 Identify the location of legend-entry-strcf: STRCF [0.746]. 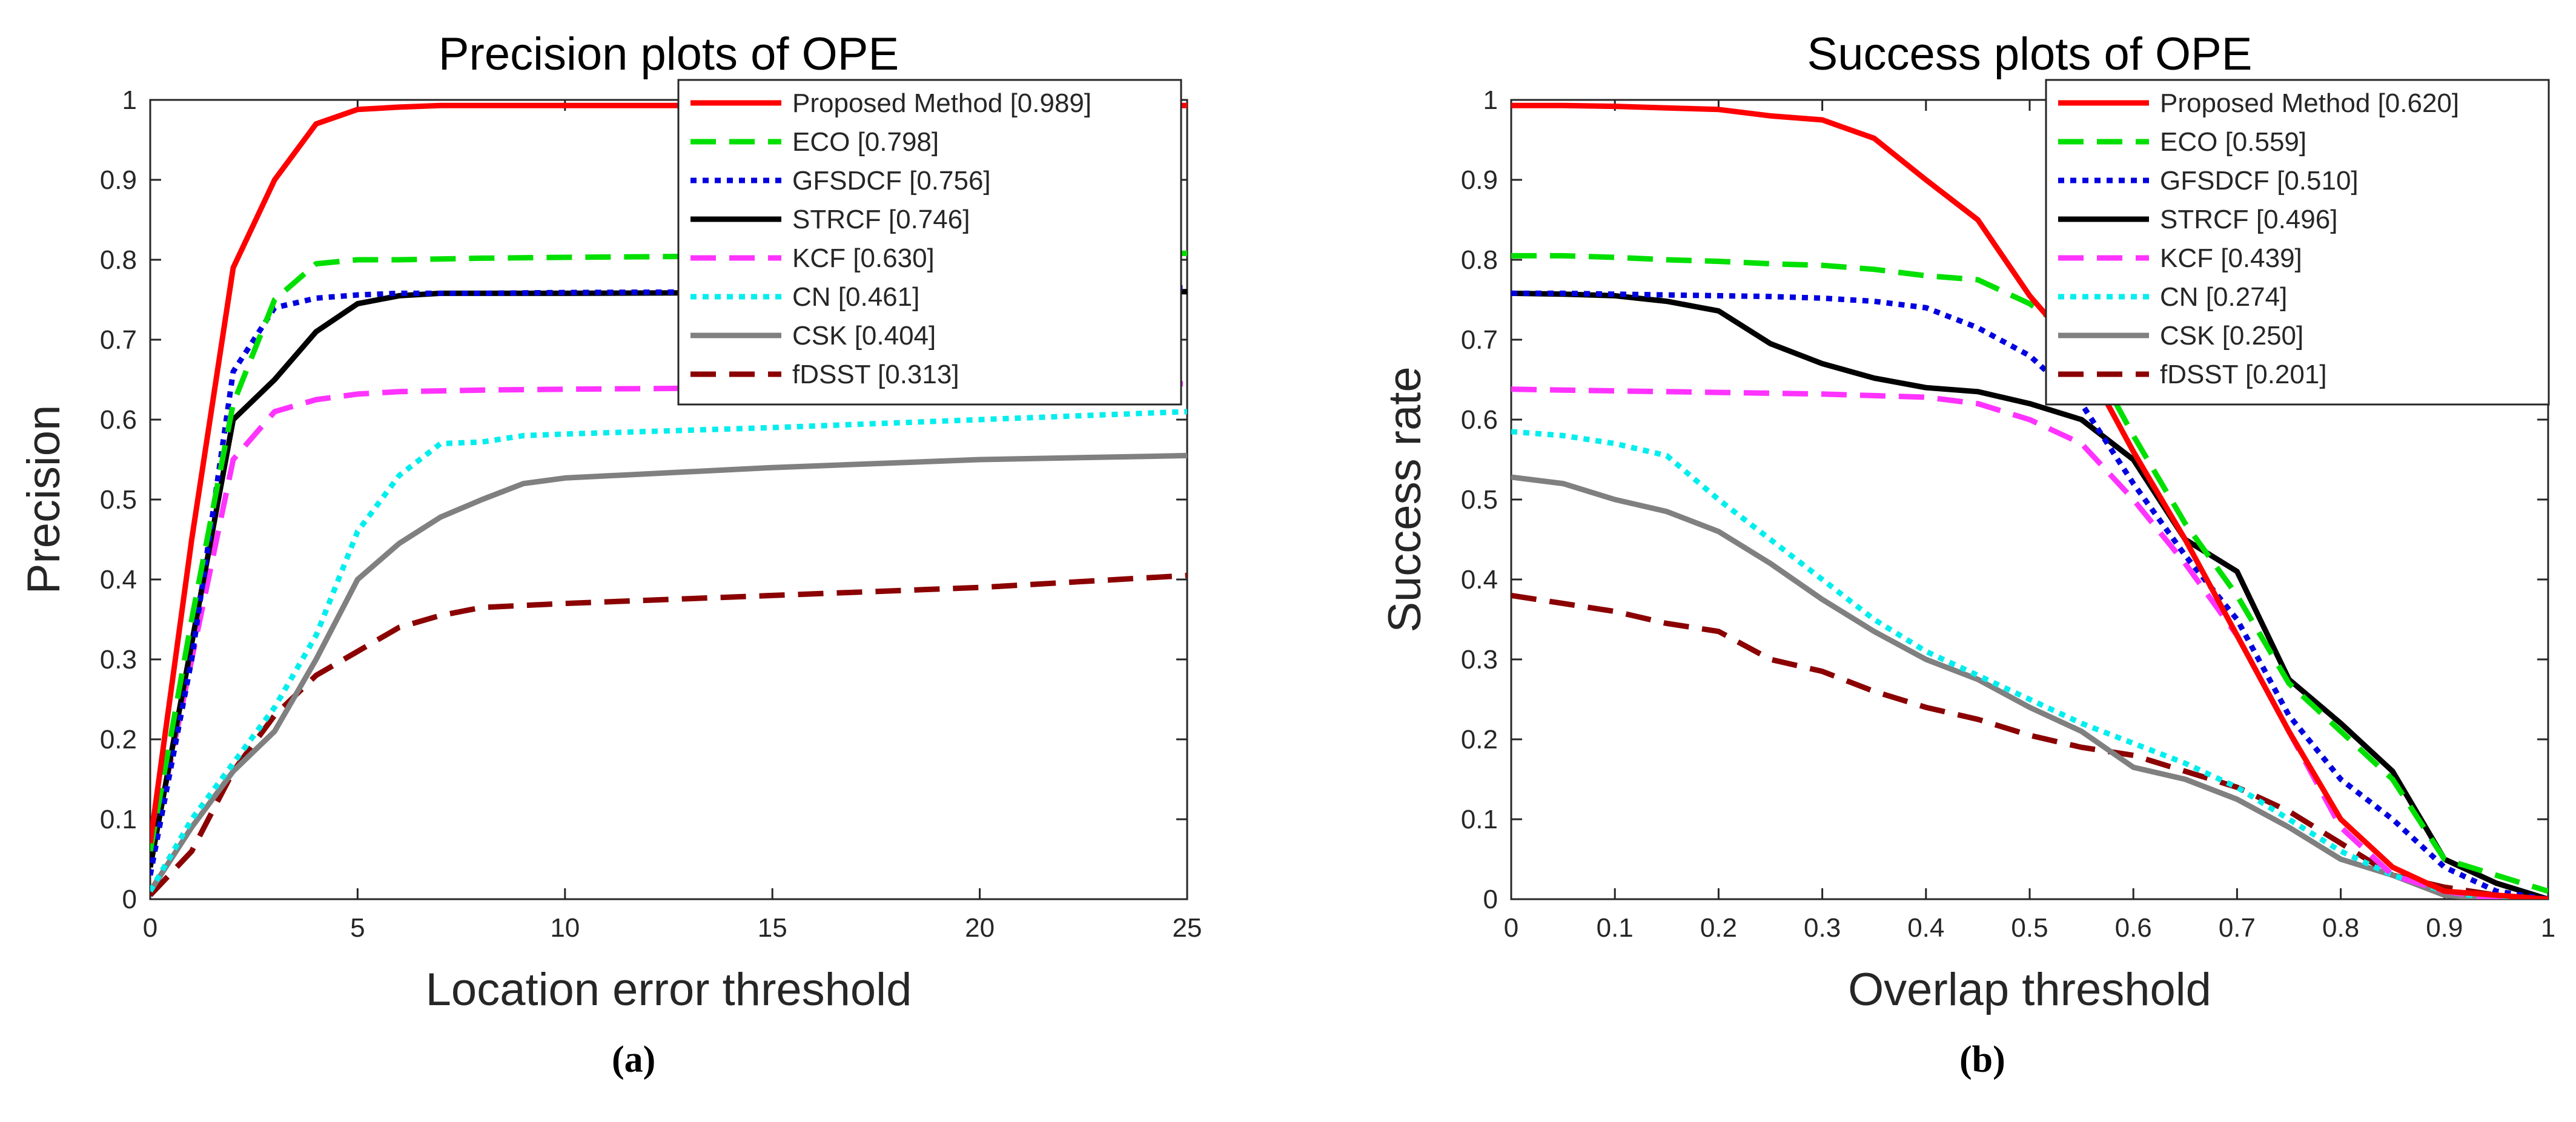
(881, 219).